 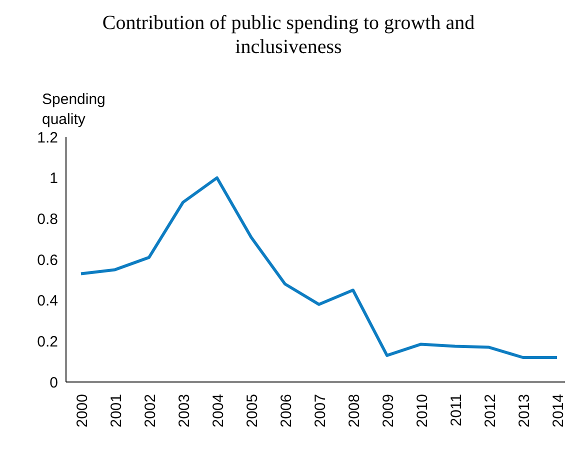 What do you see at coordinates (218, 411) in the screenshot?
I see `x-tick-label: 2004` at bounding box center [218, 411].